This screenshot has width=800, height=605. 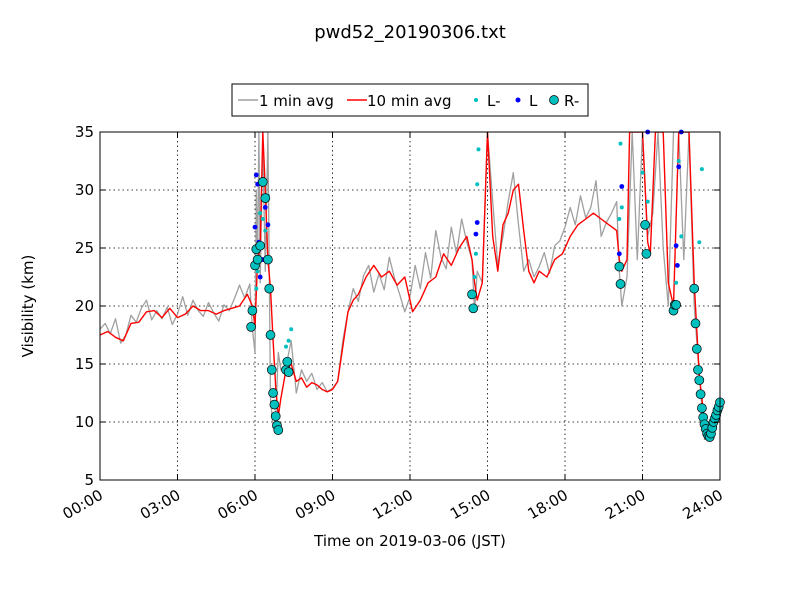 I want to click on y-tick-label: 5, so click(x=89, y=480).